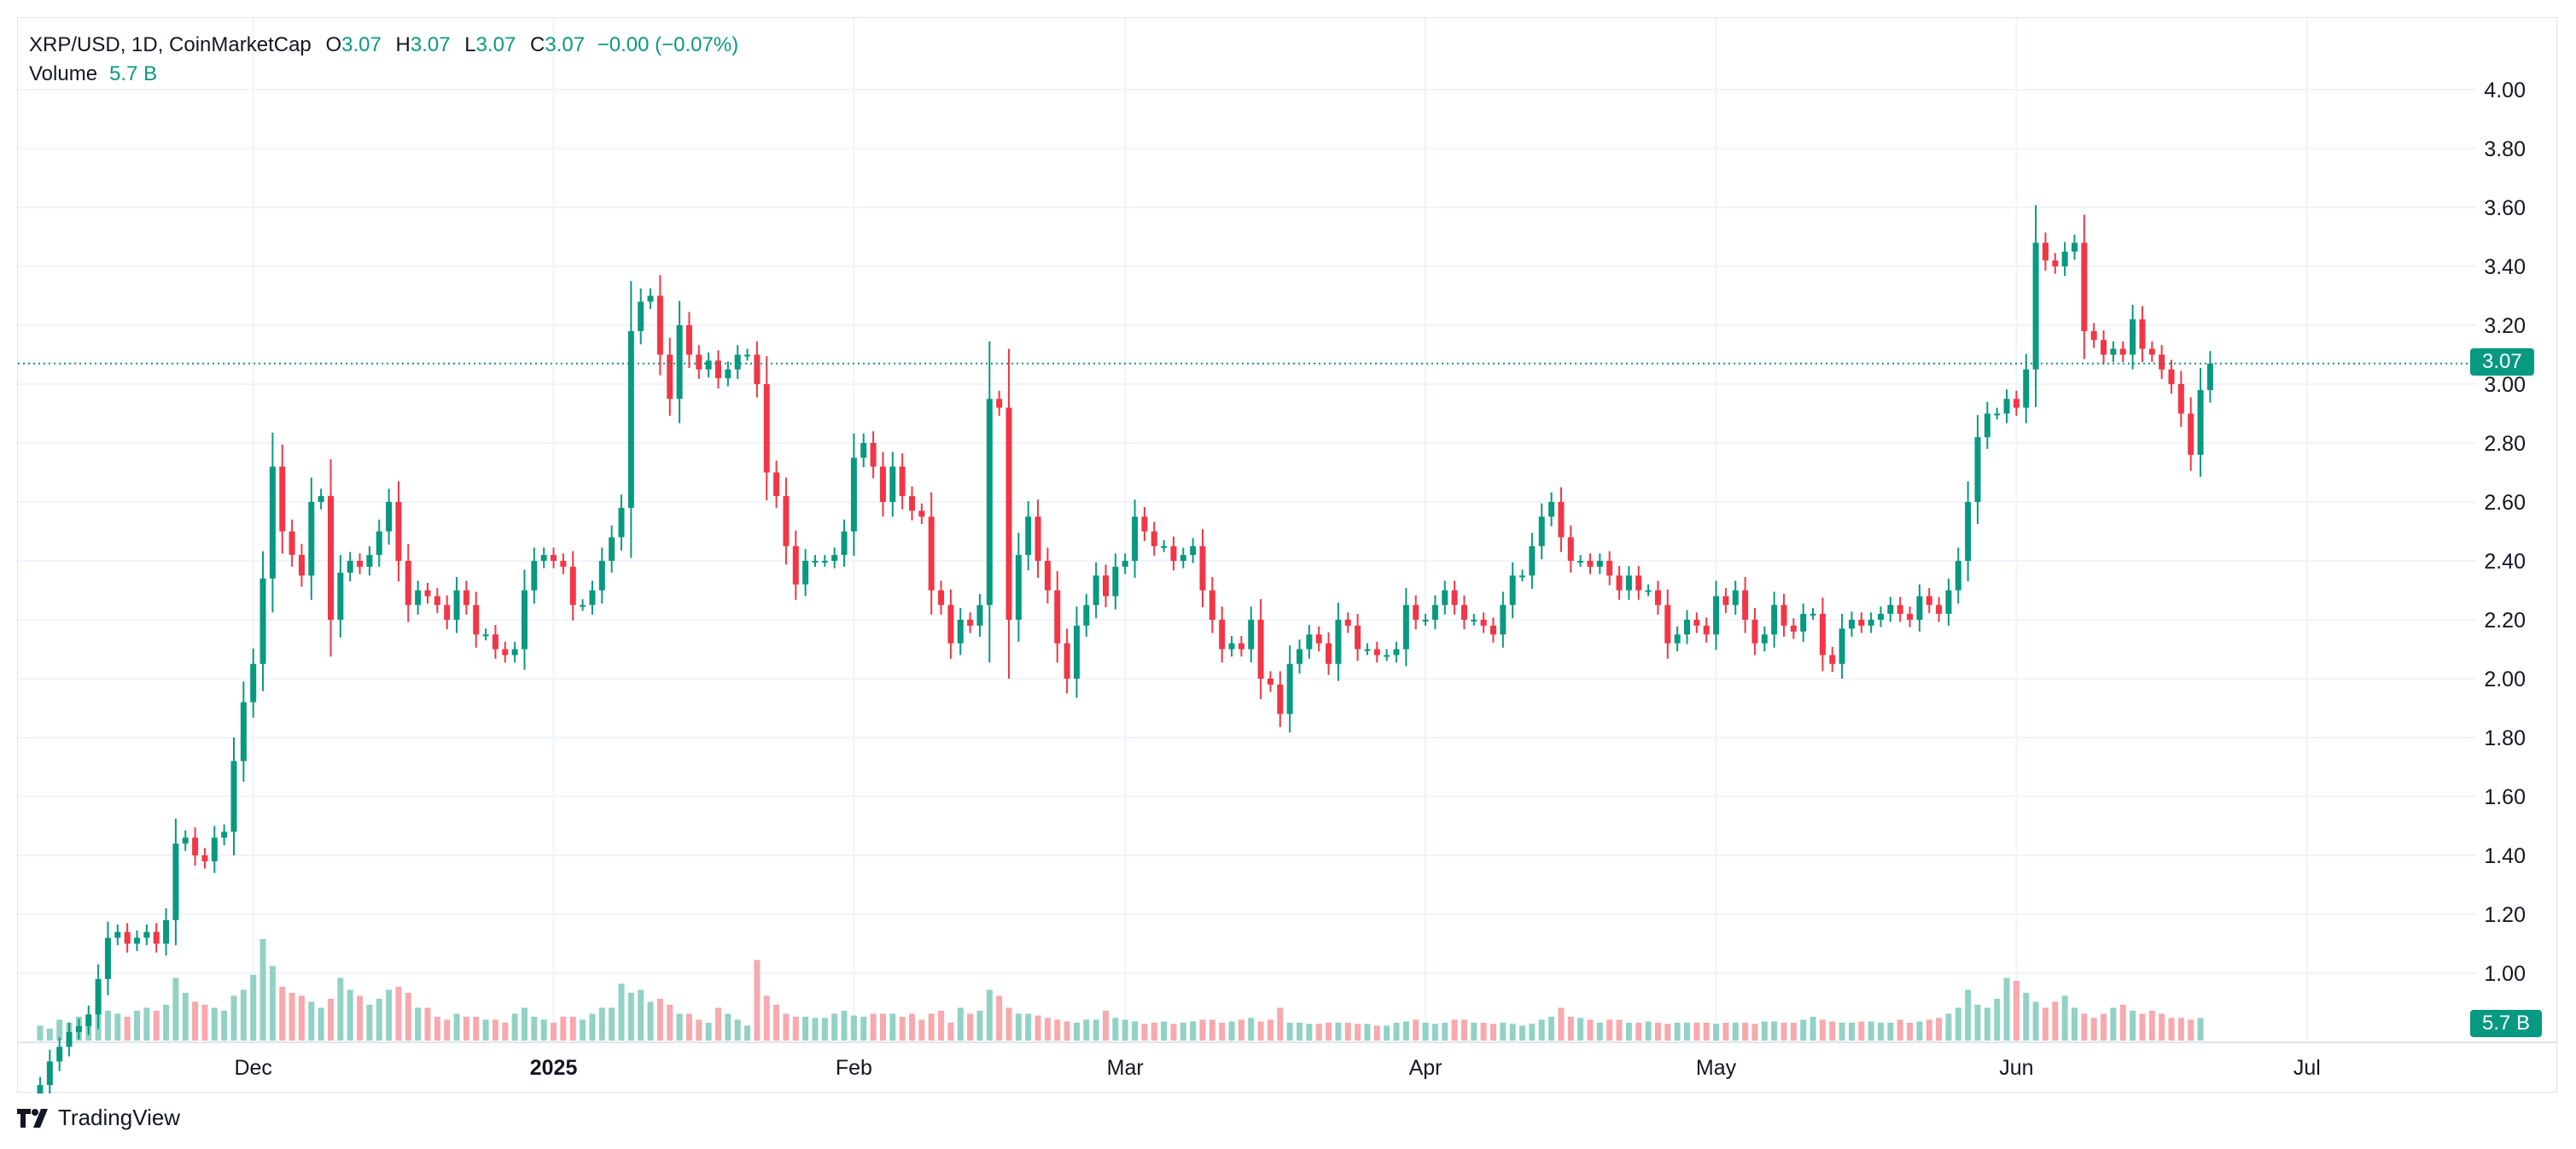 This screenshot has height=1149, width=2576. I want to click on low-value: 3.07, so click(495, 44).